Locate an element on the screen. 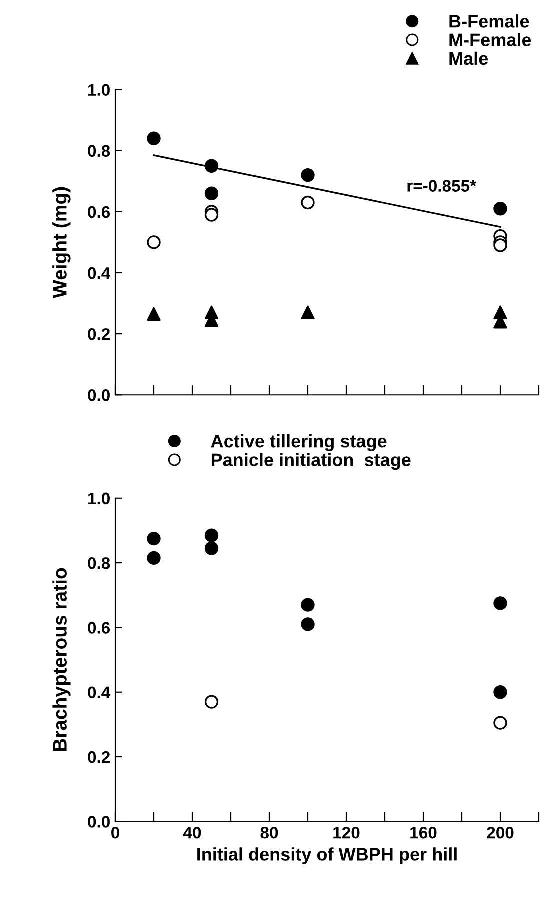  x-tick-label: 80 is located at coordinates (269, 832).